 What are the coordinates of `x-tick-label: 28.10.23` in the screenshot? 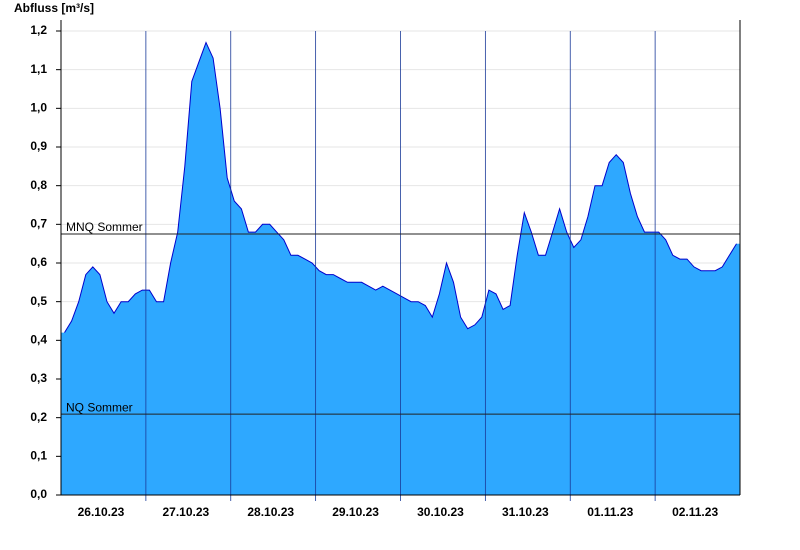 It's located at (270, 512).